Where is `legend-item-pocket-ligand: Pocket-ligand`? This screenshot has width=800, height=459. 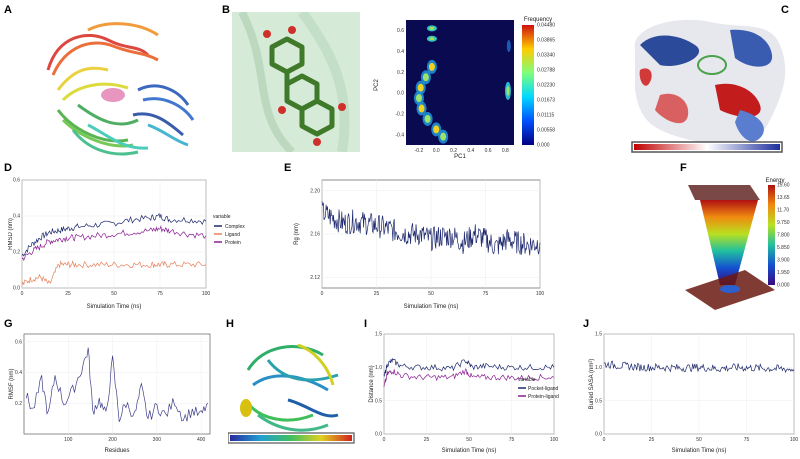
legend-item-pocket-ligand: Pocket-ligand is located at coordinates (543, 389).